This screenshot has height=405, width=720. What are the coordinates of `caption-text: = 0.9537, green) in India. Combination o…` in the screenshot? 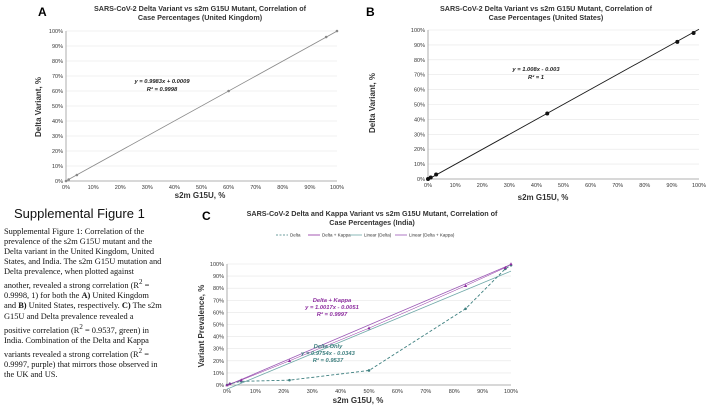 It's located at (76, 342).